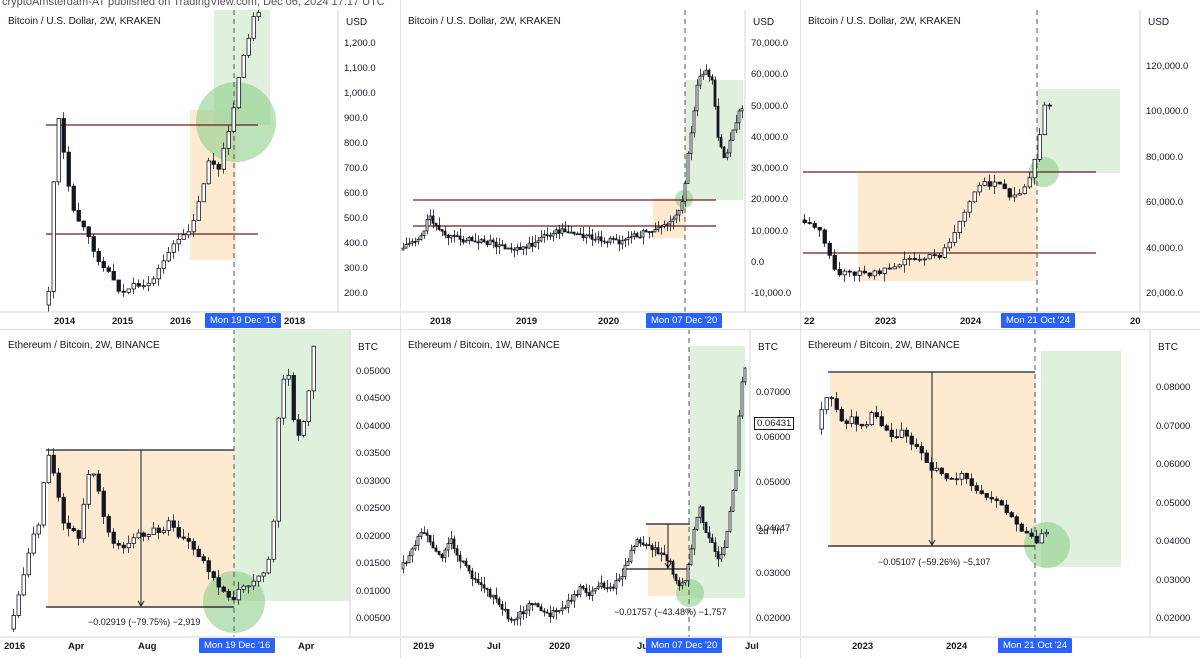 The width and height of the screenshot is (1200, 658). I want to click on y-tick-label: 80,000.0, so click(1164, 157).